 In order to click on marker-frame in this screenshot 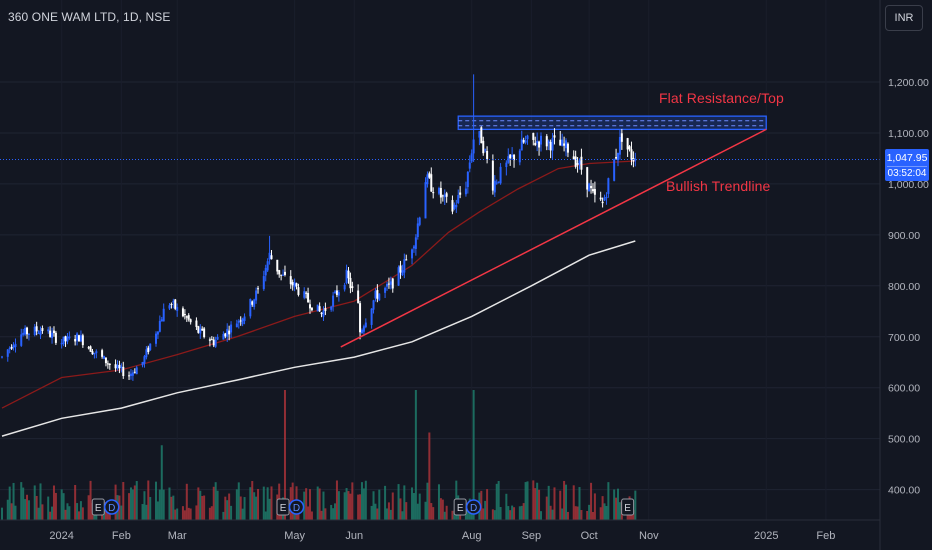, I will do `click(628, 507)`.